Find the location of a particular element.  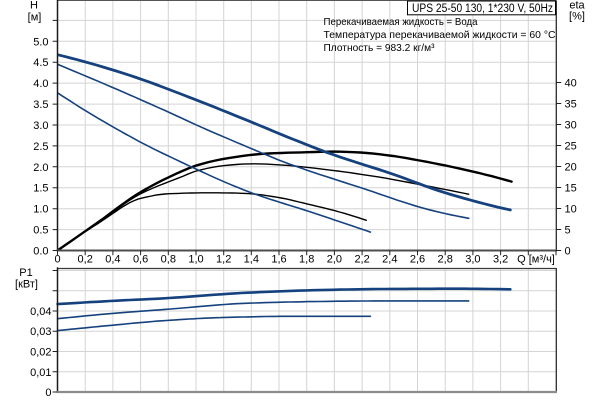

svg-text: 25 is located at coordinates (571, 147).